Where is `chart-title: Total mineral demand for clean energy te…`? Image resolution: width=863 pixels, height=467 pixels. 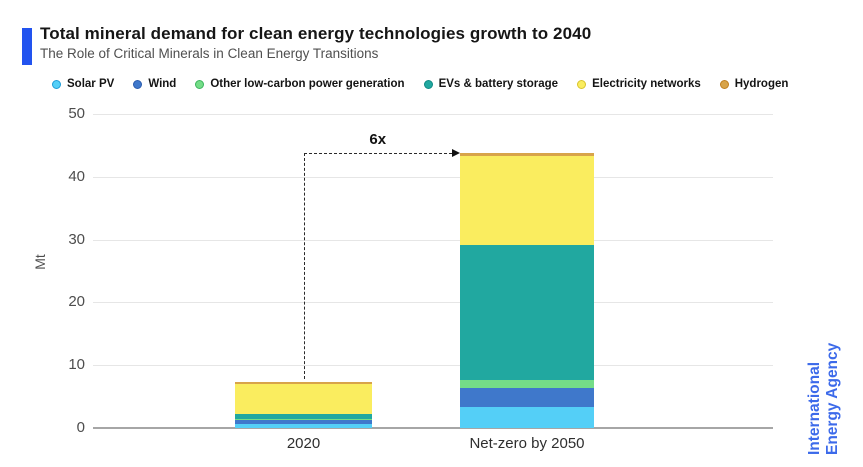
chart-title: Total mineral demand for clean energy te… is located at coordinates (316, 33).